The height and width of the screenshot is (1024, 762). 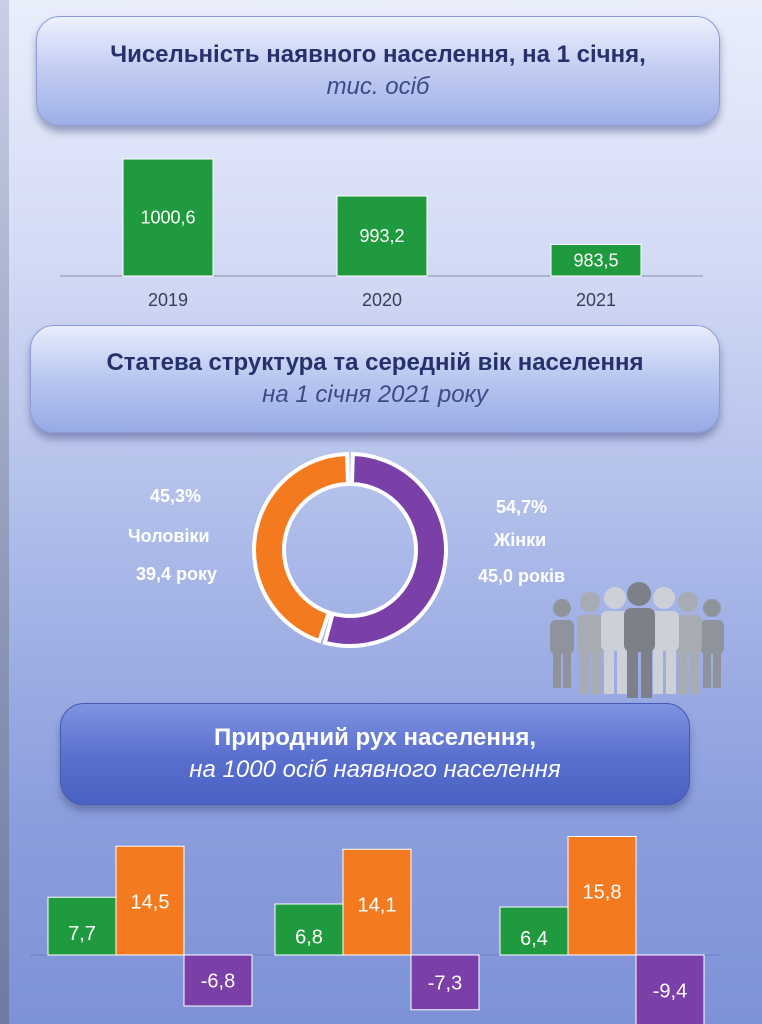 What do you see at coordinates (176, 496) in the screenshot?
I see `men-percent: 45,3%` at bounding box center [176, 496].